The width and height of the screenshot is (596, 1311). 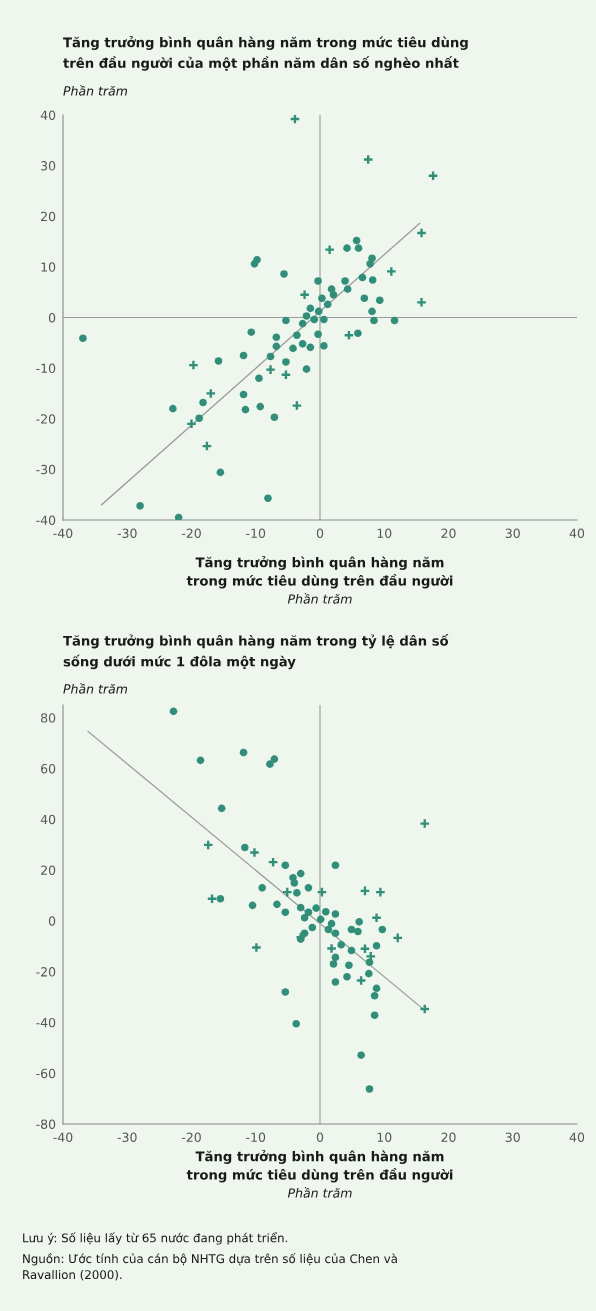 I want to click on y-tick-label: -10, so click(x=46, y=368).